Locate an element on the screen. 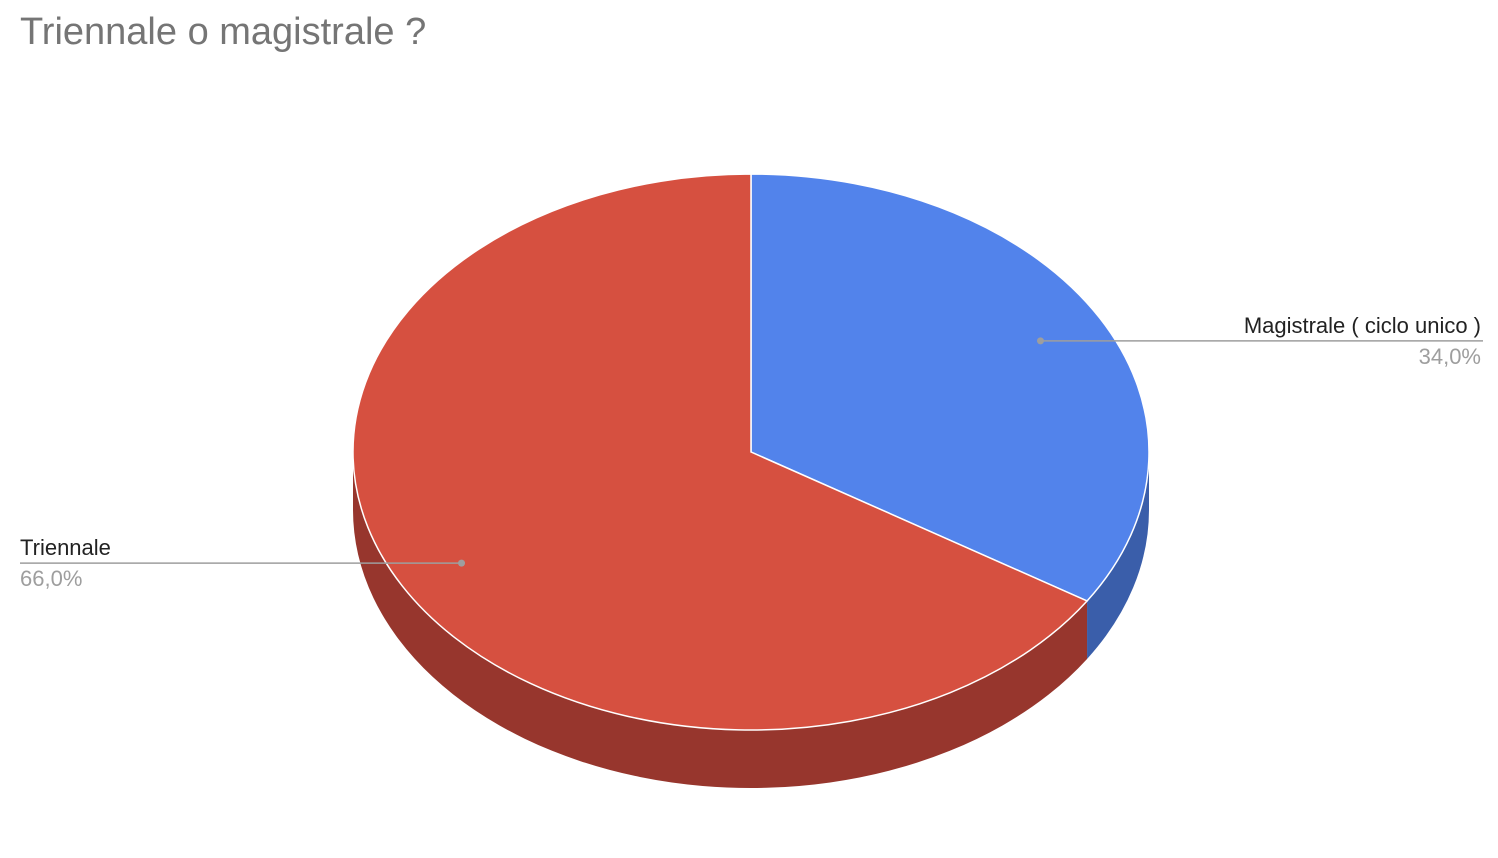  slice-percent-triennale: 66,0% is located at coordinates (51, 578).